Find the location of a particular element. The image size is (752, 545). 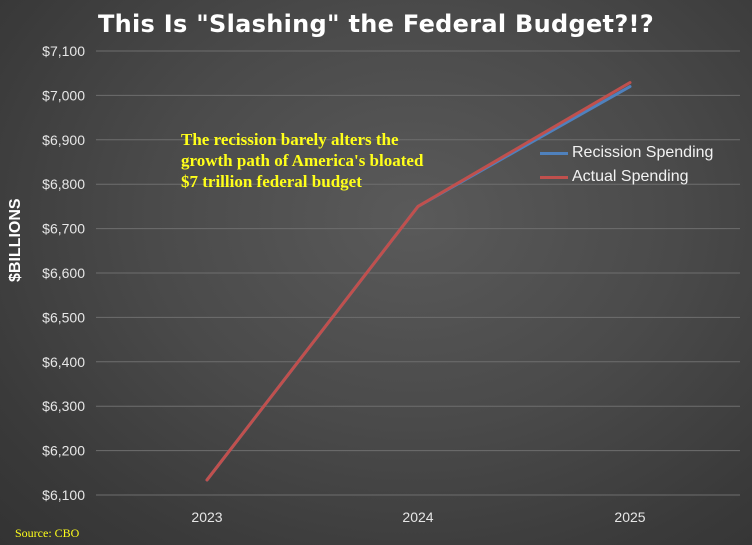

y-tick-label: $6,700 is located at coordinates (63, 229).